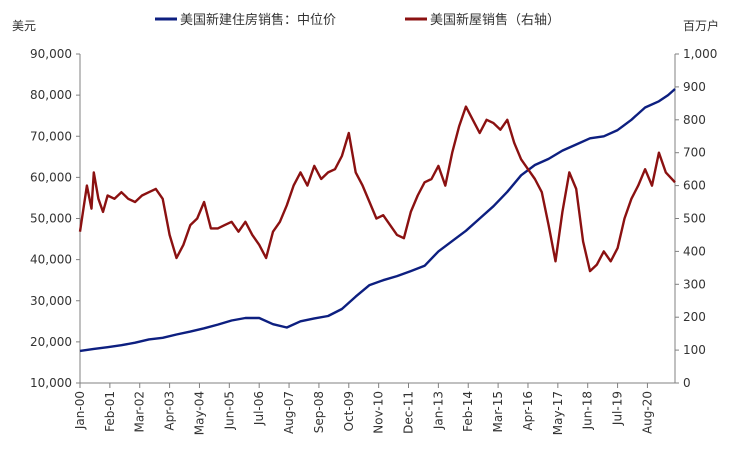 The width and height of the screenshot is (745, 459). Describe the element at coordinates (694, 350) in the screenshot. I see `right-y-tick-label: 100` at that location.